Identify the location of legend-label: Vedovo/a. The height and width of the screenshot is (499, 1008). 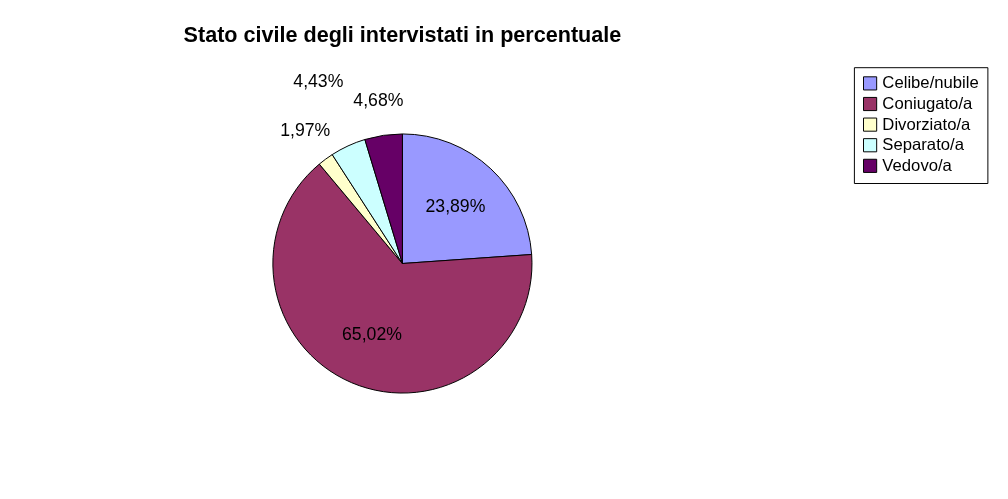
(917, 165).